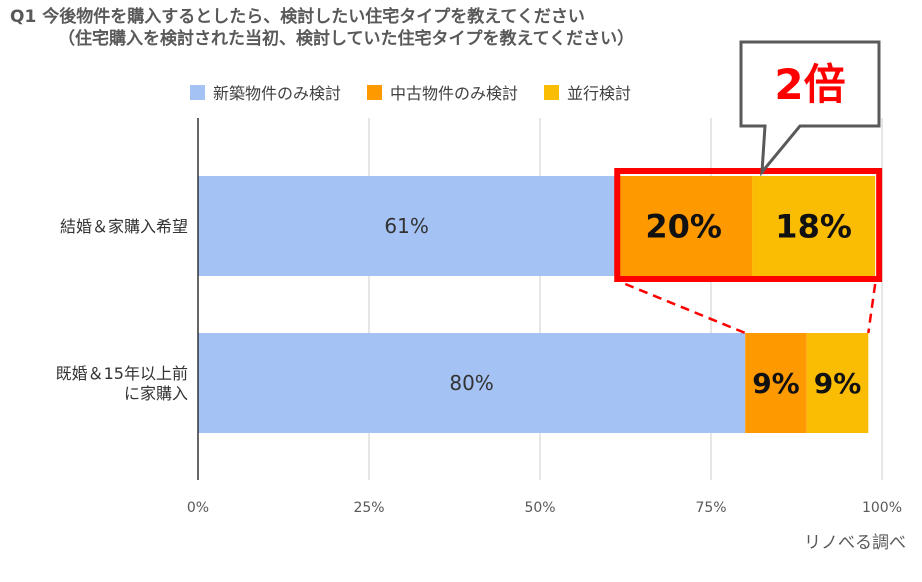 The width and height of the screenshot is (922, 582). Describe the element at coordinates (124, 226) in the screenshot. I see `category-label: 結婚＆家購入希望` at that location.